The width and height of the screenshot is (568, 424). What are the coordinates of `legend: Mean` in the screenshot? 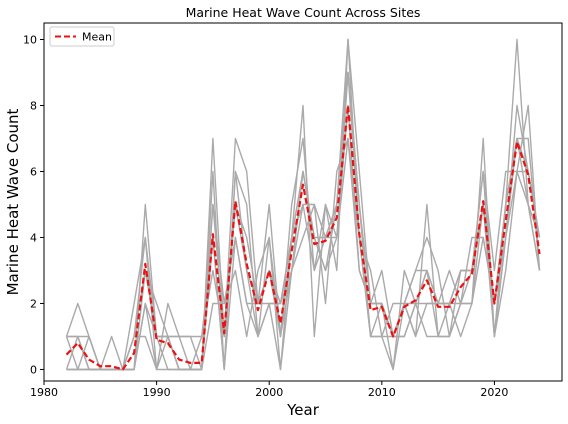 It's located at (82, 36).